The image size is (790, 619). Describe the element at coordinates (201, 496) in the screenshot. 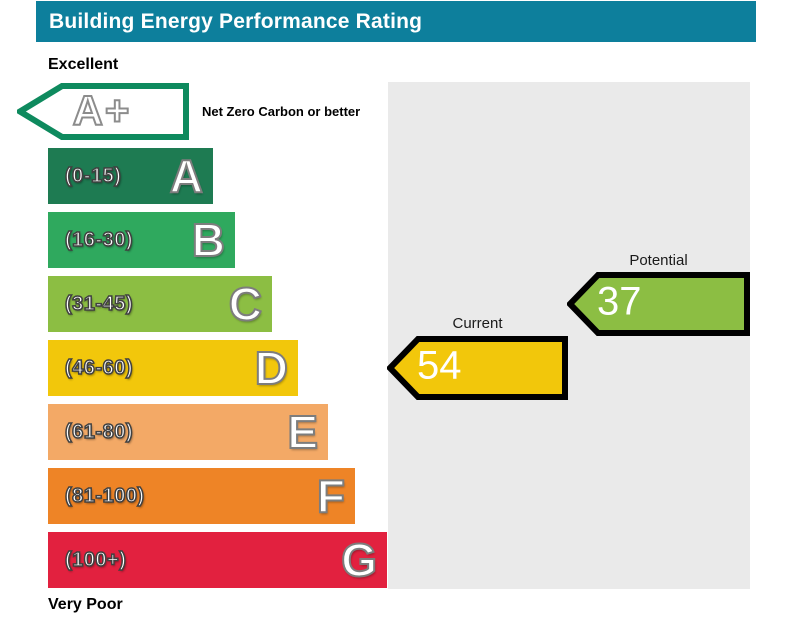

I see `band-f: (81-100) F` at that location.